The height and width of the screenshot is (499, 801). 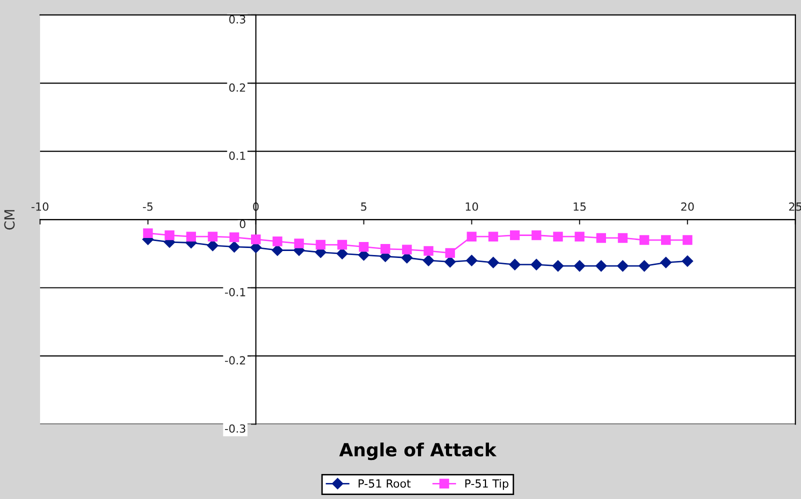 What do you see at coordinates (687, 206) in the screenshot?
I see `x-tick-label: 20` at bounding box center [687, 206].